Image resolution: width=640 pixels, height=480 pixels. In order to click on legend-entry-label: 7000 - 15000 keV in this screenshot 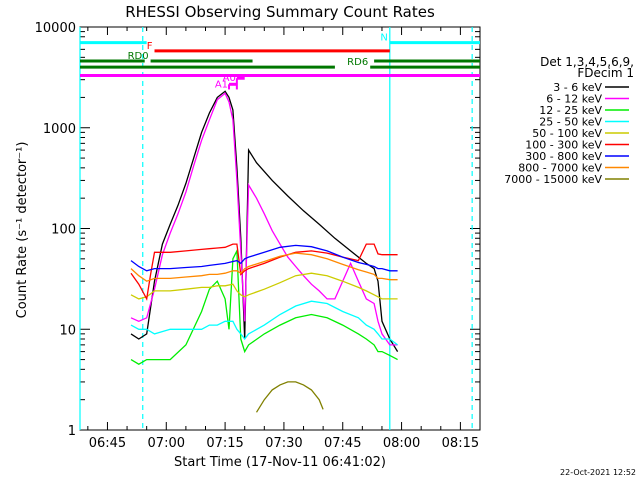, I will do `click(553, 179)`.